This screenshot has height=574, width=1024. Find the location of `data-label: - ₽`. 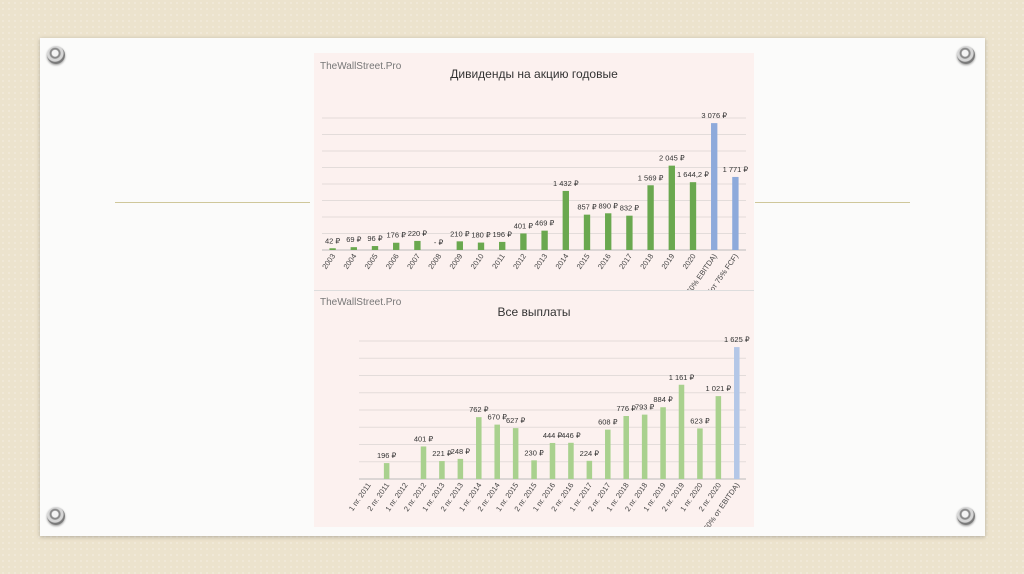

data-label: - ₽ is located at coordinates (439, 242).